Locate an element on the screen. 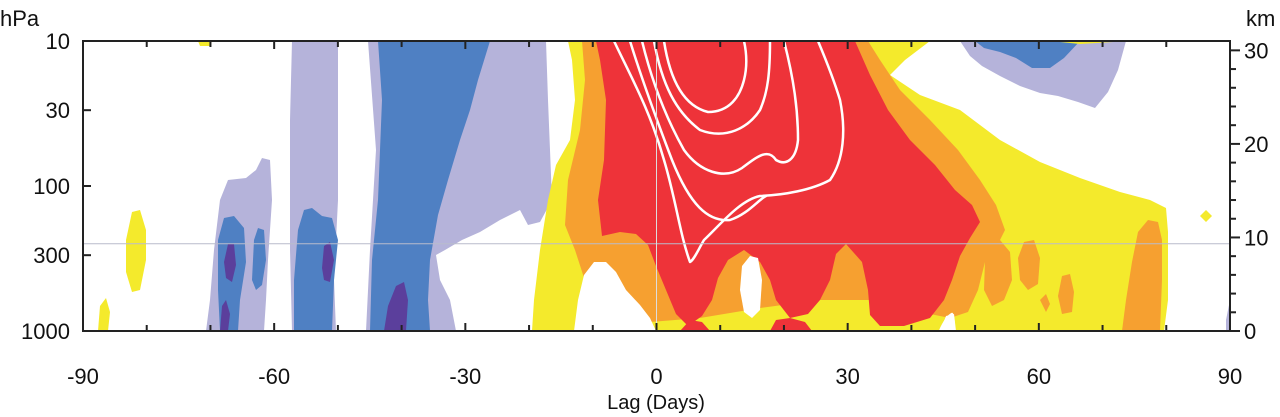 The image size is (1280, 417). negative-strong-regions is located at coordinates (314, 286).